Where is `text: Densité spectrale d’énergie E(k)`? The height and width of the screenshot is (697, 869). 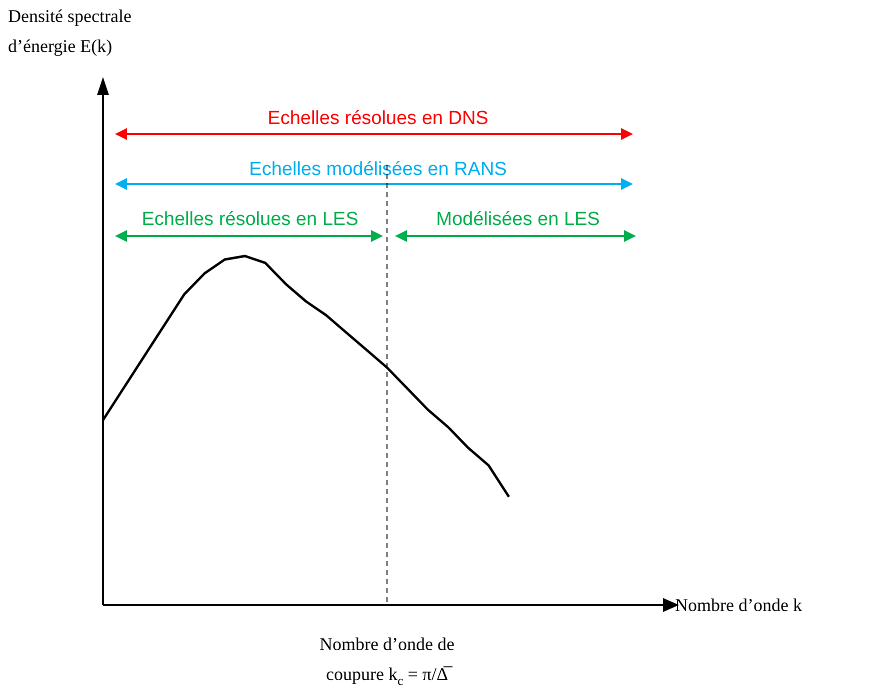 text: Densité spectrale d’énergie E(k) is located at coordinates (70, 31).